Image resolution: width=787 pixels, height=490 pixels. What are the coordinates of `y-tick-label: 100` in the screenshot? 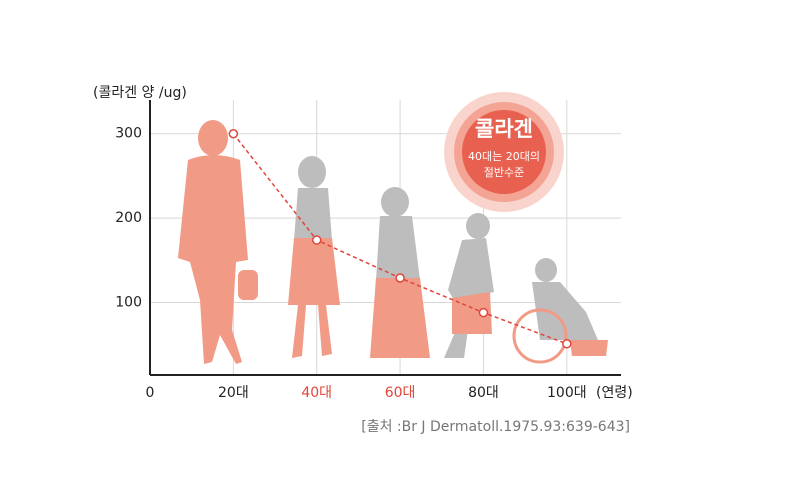 It's located at (128, 302).